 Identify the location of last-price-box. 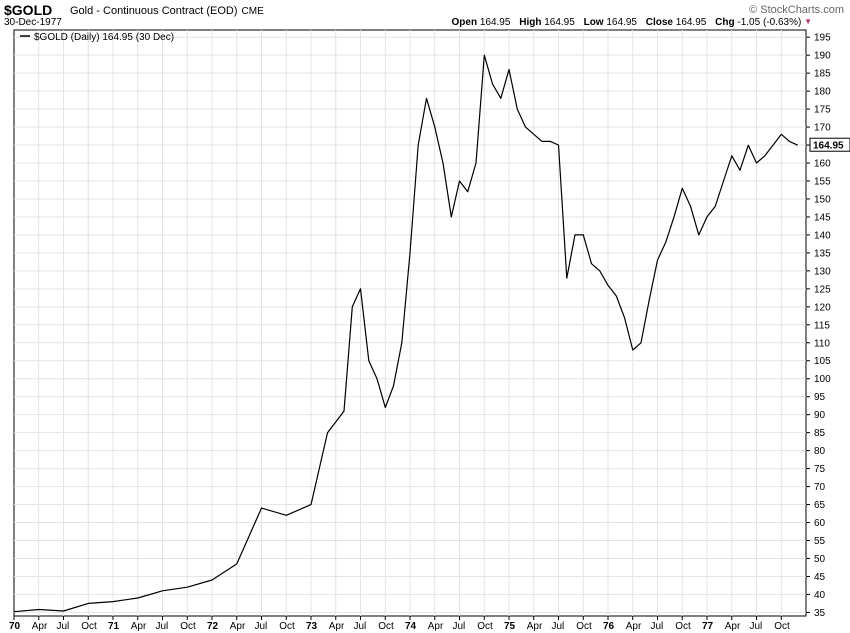
(829, 144).